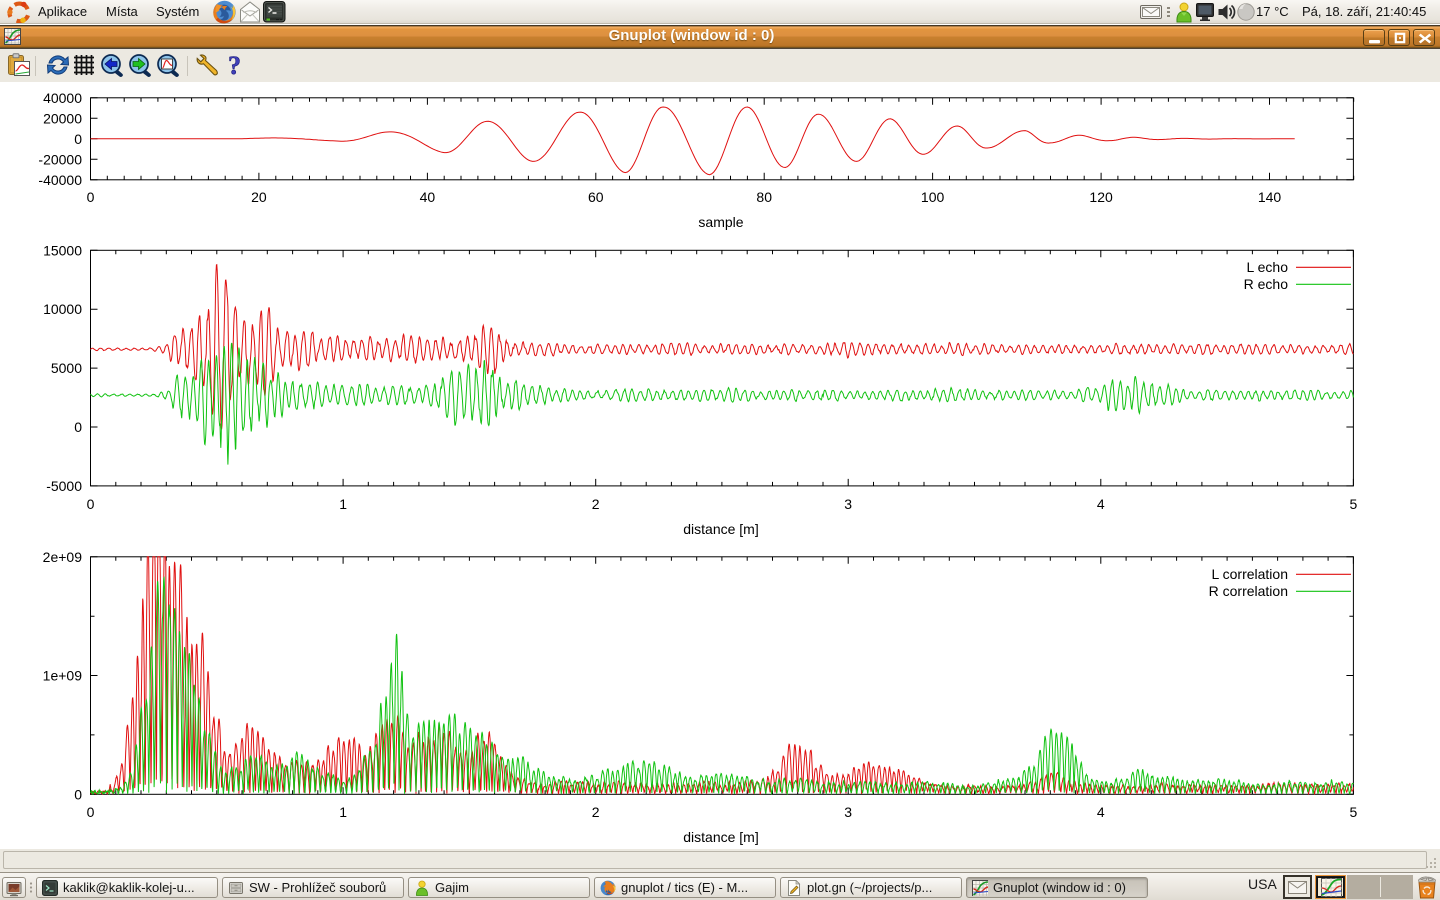 The height and width of the screenshot is (900, 1440). Describe the element at coordinates (64, 486) in the screenshot. I see `svg-text: -5000` at that location.